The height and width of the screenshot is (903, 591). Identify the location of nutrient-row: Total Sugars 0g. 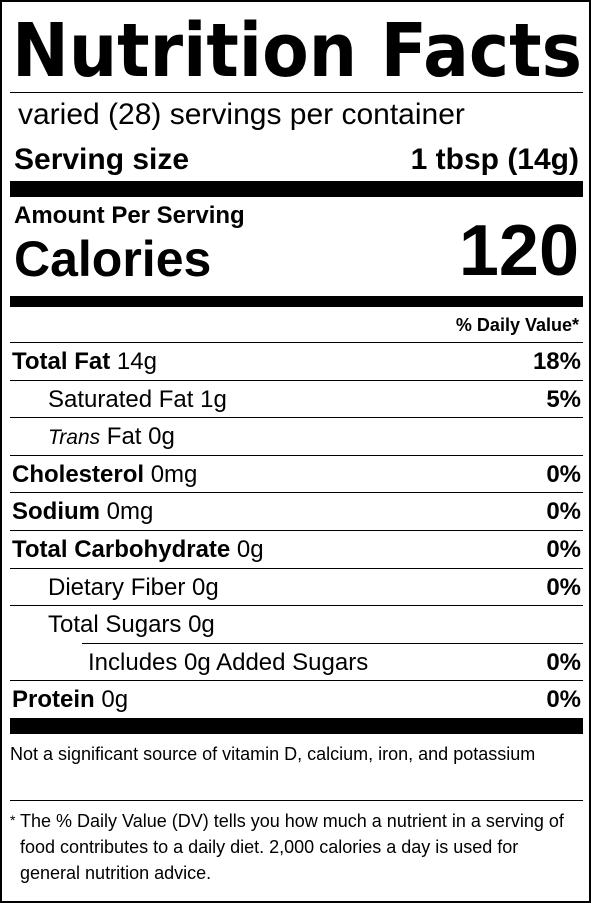
(296, 624).